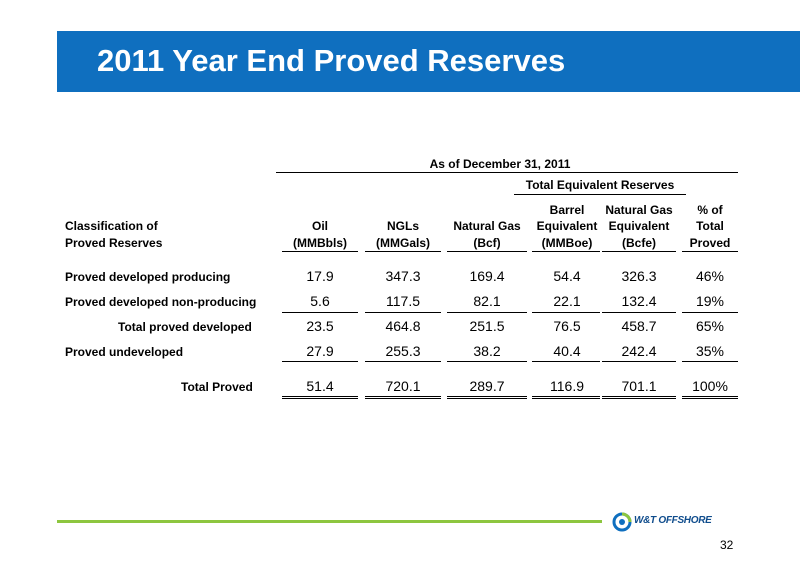 This screenshot has width=800, height=565. I want to click on cell-ngls: 464.8, so click(403, 326).